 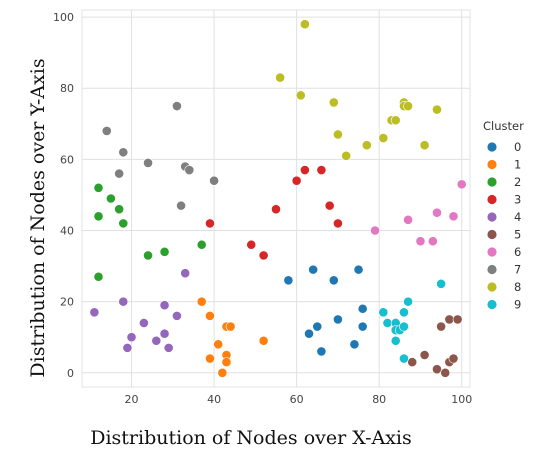 What do you see at coordinates (517, 217) in the screenshot?
I see `legend-label-4: 4` at bounding box center [517, 217].